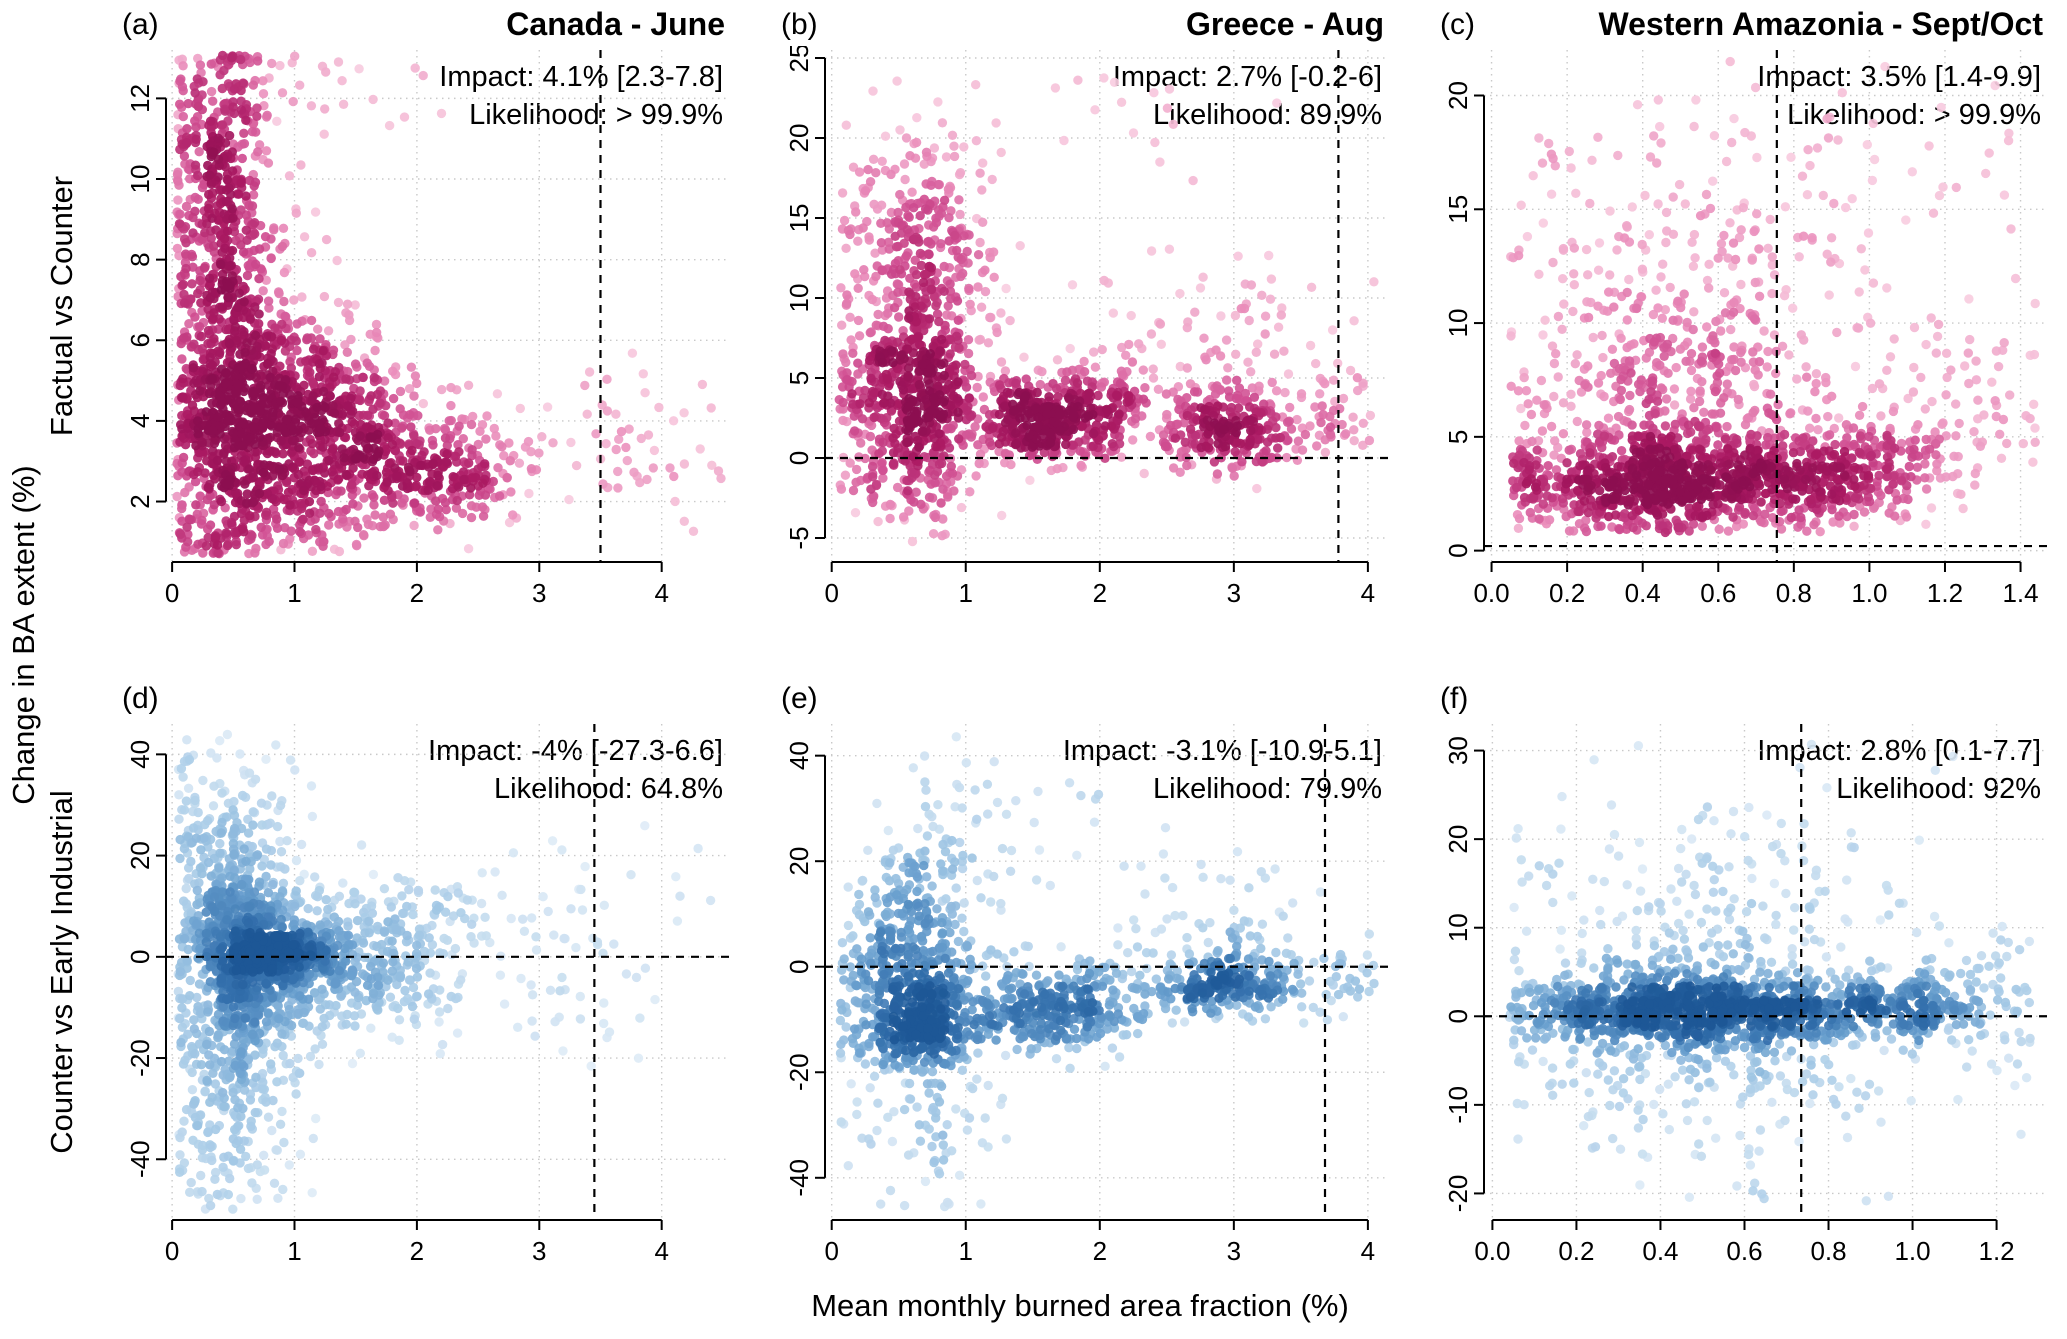 The height and width of the screenshot is (1339, 2067). I want to click on panel-title: Greece - Aug, so click(1285, 24).